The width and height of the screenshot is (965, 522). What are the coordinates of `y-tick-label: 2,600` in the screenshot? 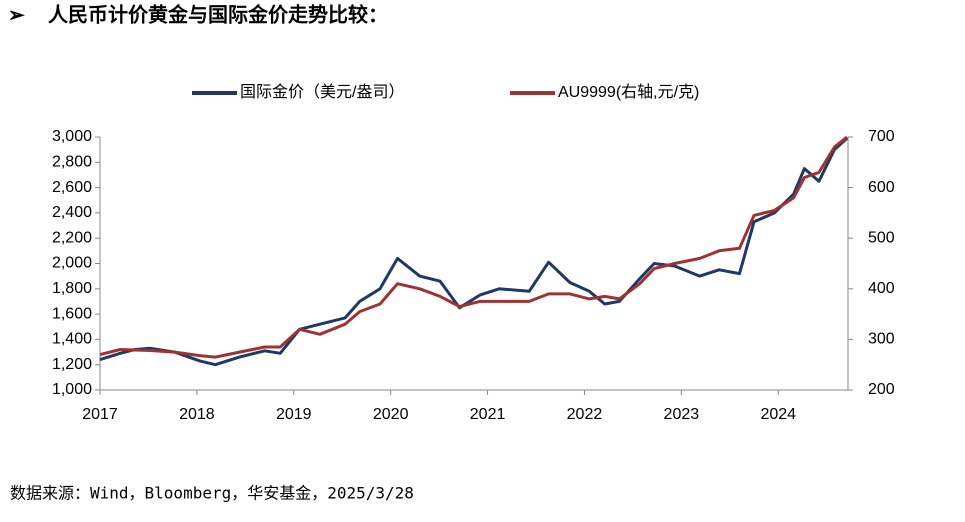 It's located at (72, 187).